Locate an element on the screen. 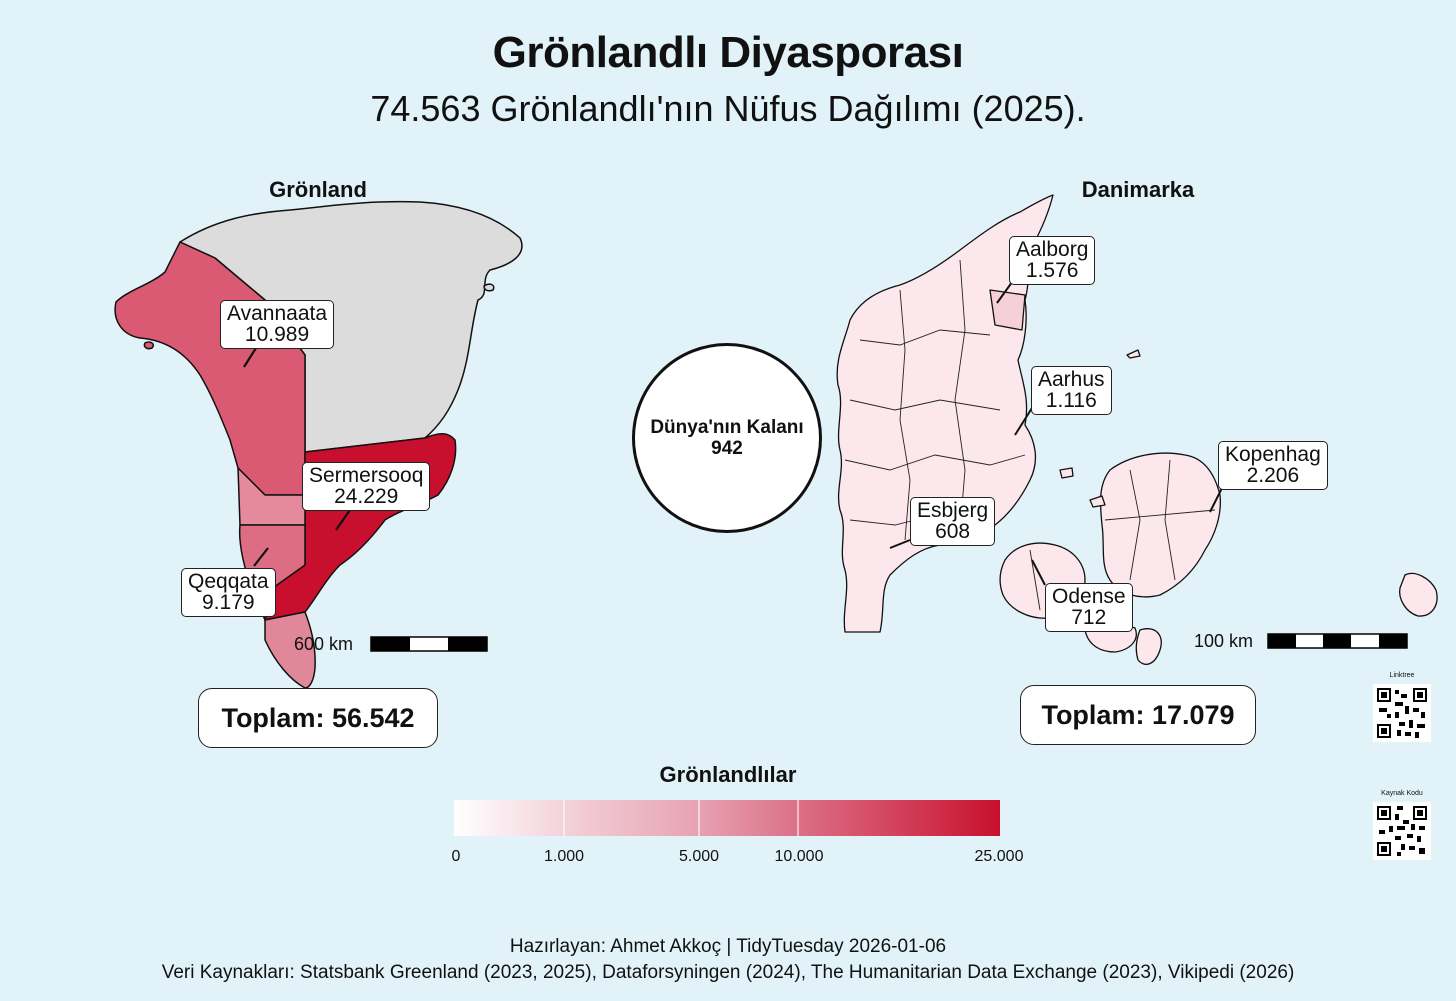 The image size is (1456, 1001). greenland-title: Grönland is located at coordinates (318, 189).